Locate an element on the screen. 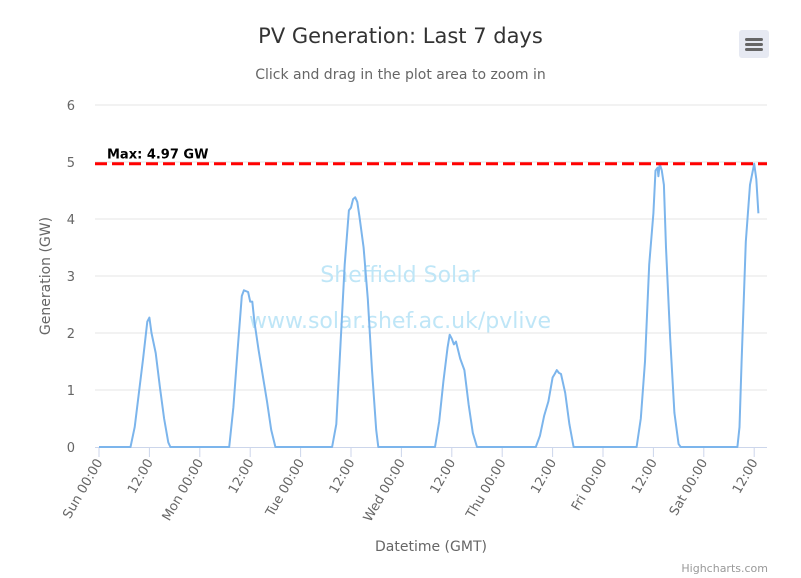 The height and width of the screenshot is (578, 801). y-tick-label: 2 is located at coordinates (71, 334).